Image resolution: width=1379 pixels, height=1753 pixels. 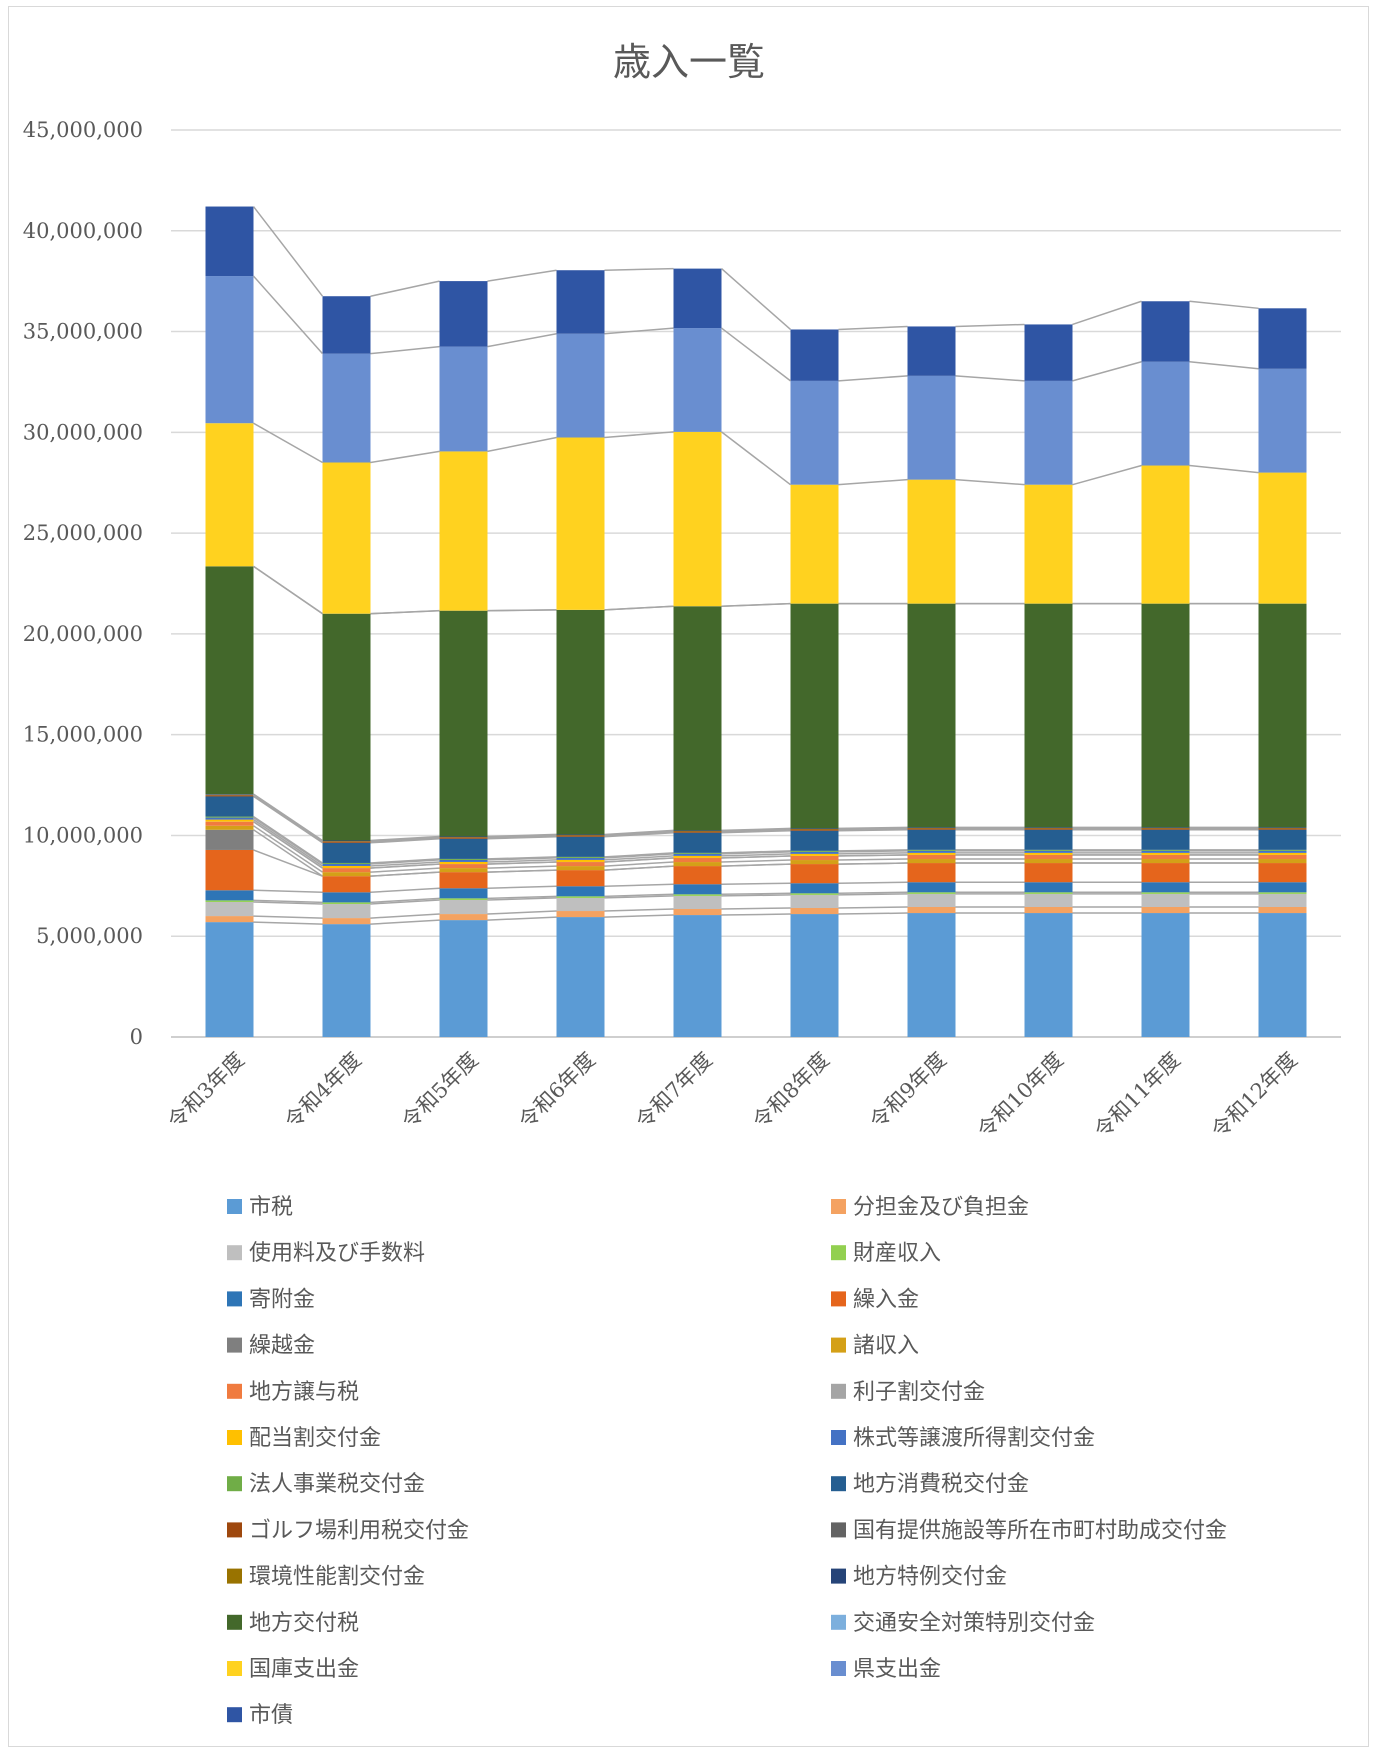 I want to click on x-tick-label: 令和11年度, so click(x=1137, y=1095).